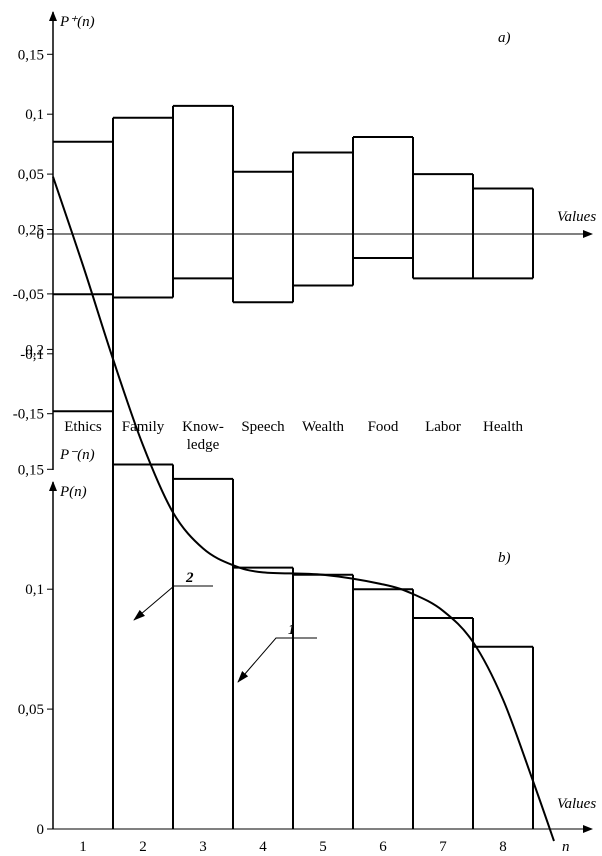 Image resolution: width=602 pixels, height=856 pixels. Describe the element at coordinates (383, 847) in the screenshot. I see `chart-b-category-label: 6` at that location.